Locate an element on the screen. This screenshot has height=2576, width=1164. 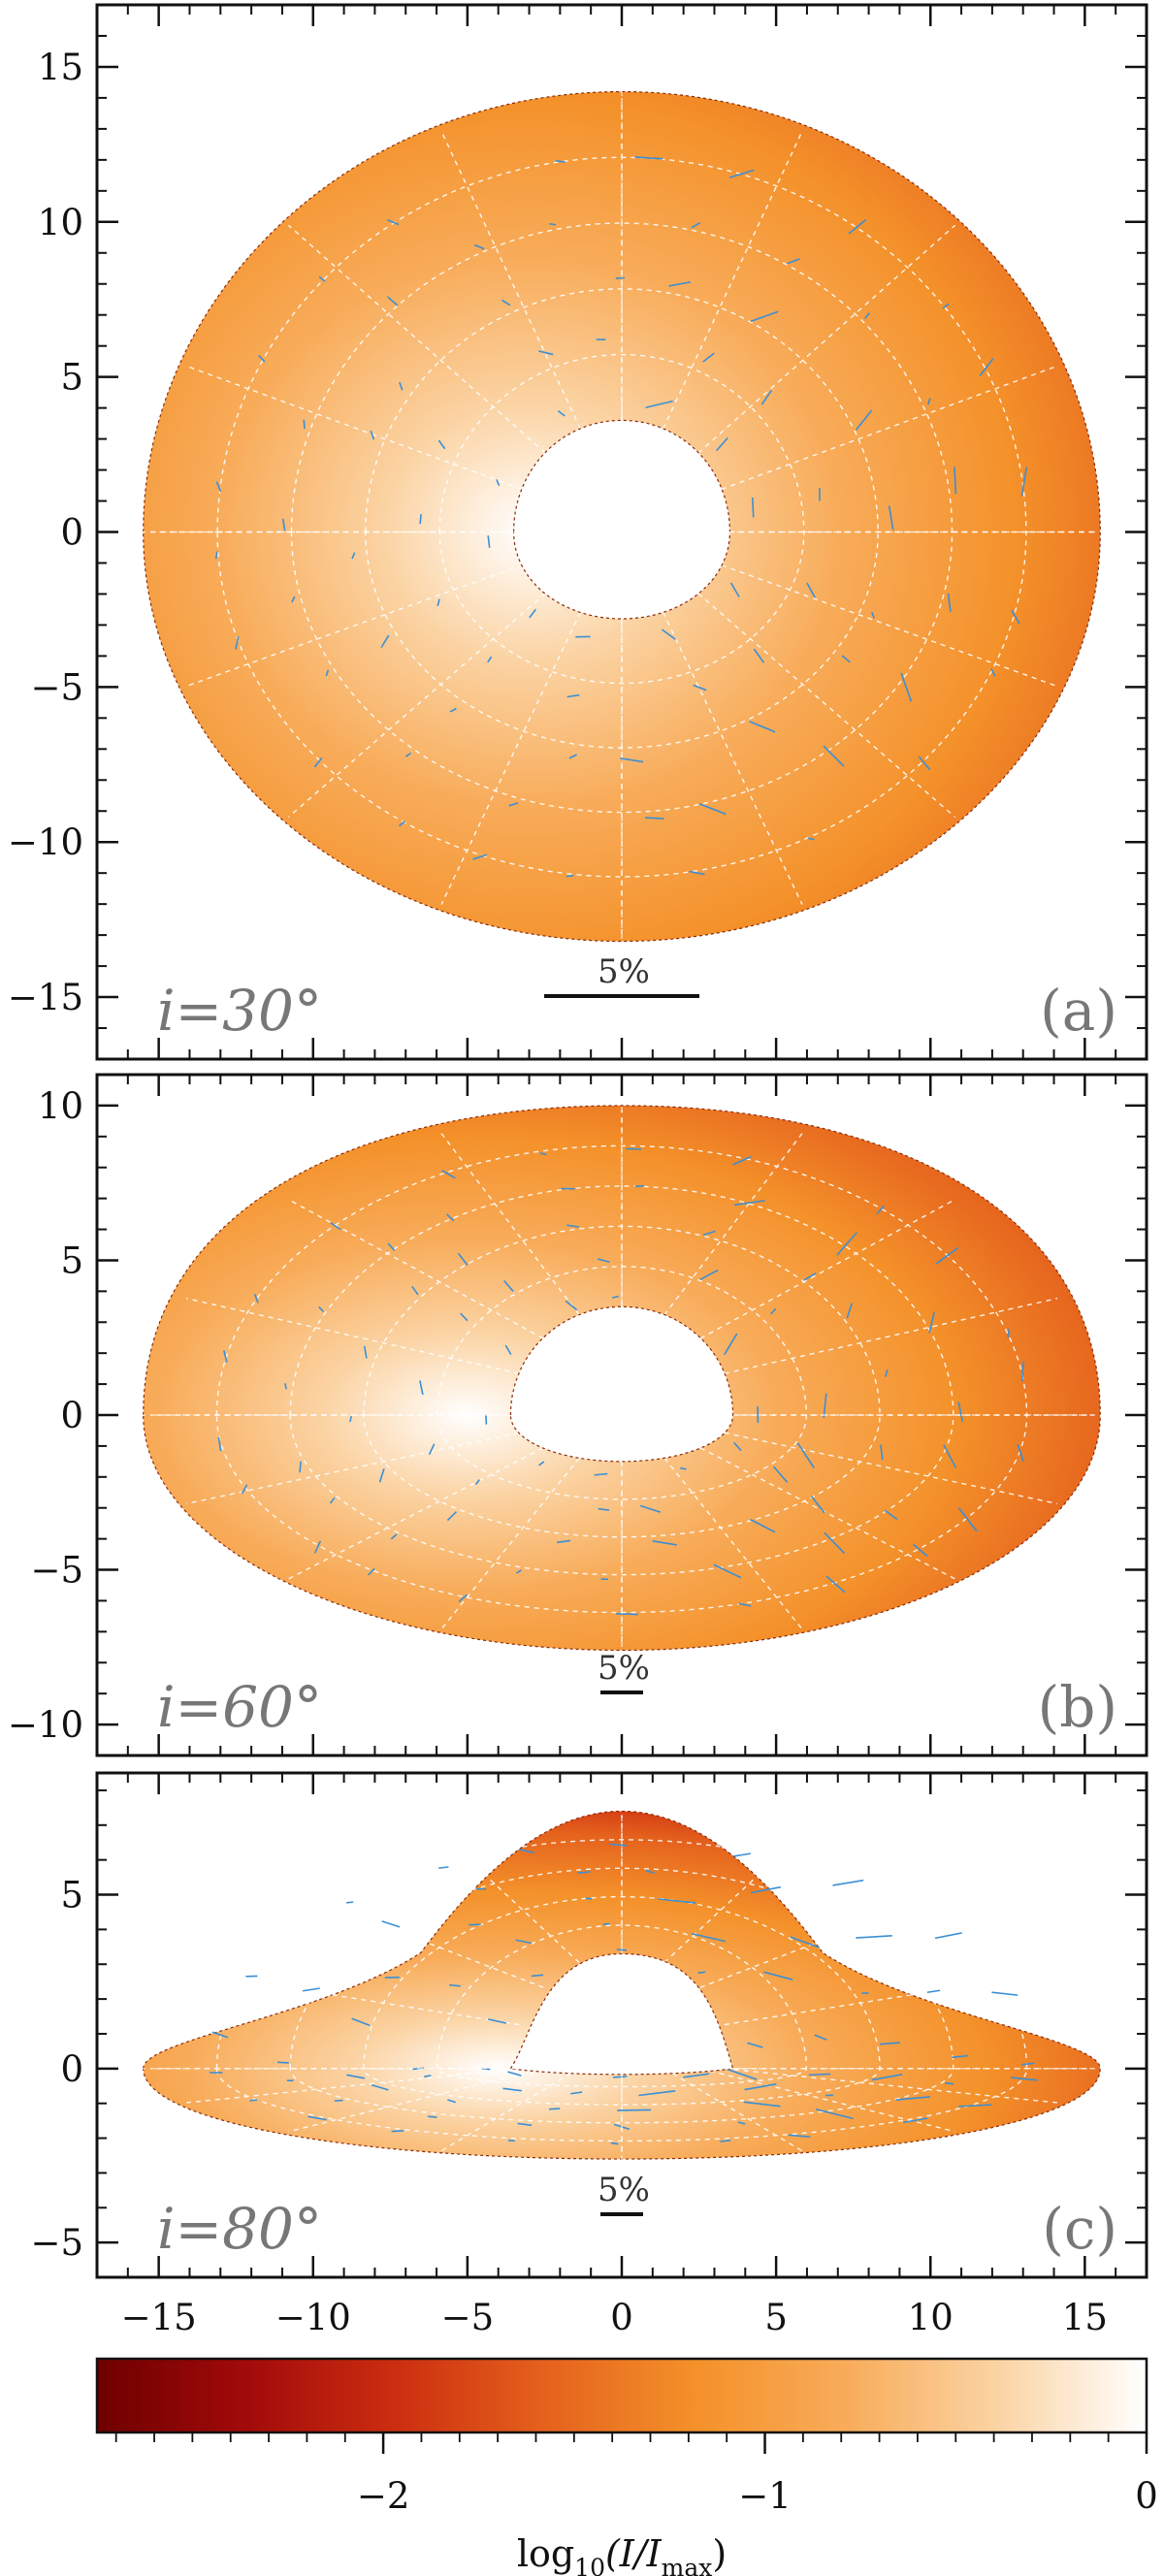
colorbar-tick-label: 0 is located at coordinates (1146, 2496).